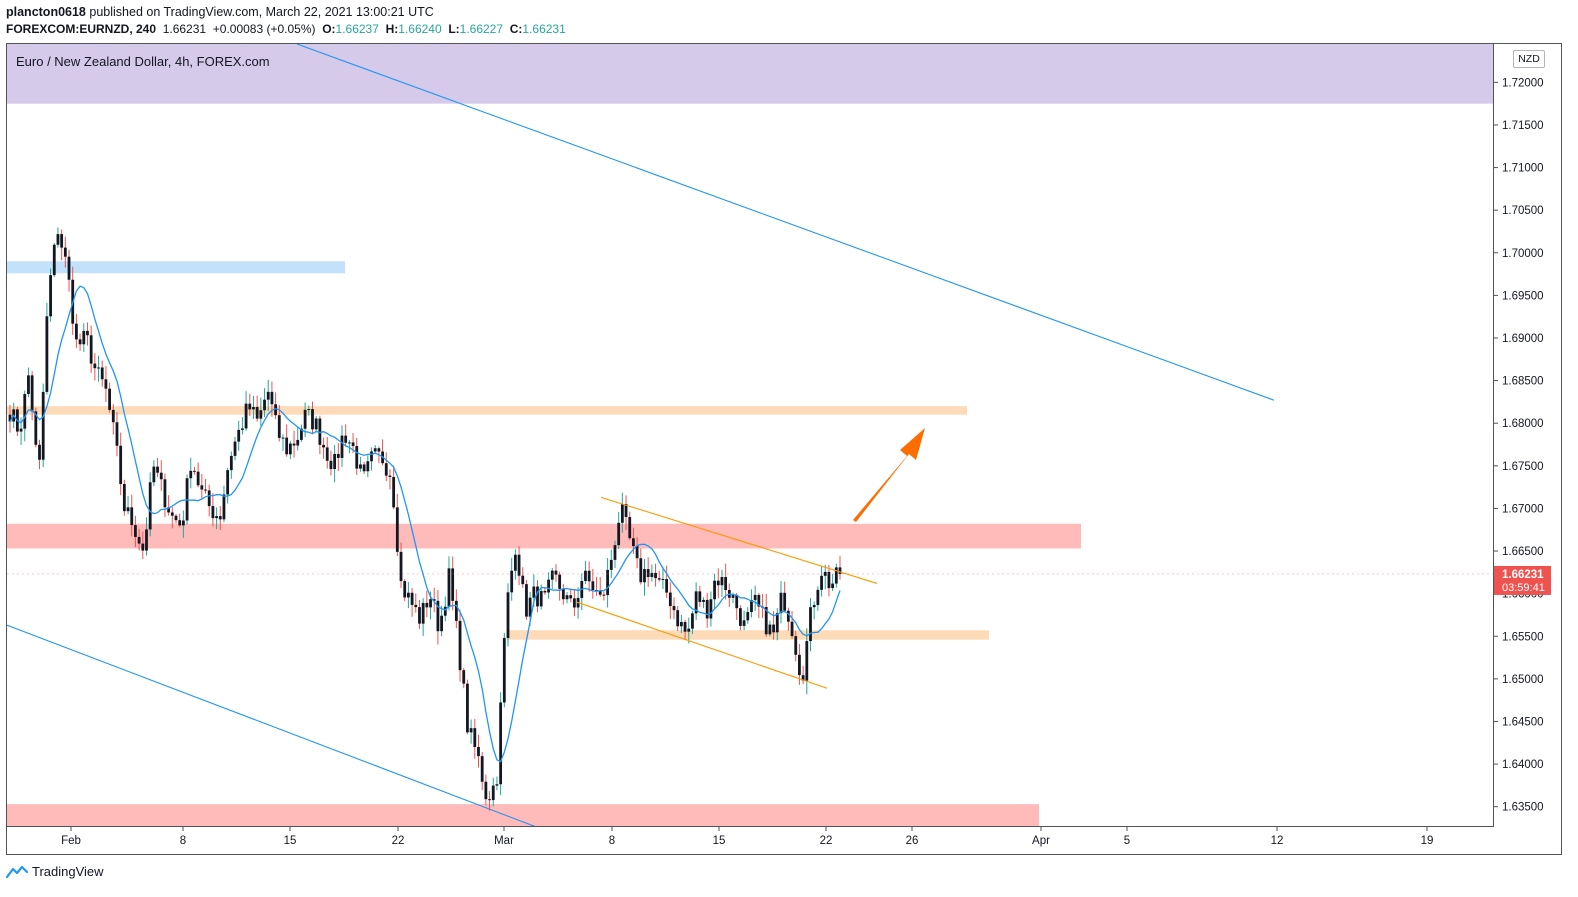 The image size is (1578, 897). I want to click on price-tick-label: 1.69000, so click(1523, 339).